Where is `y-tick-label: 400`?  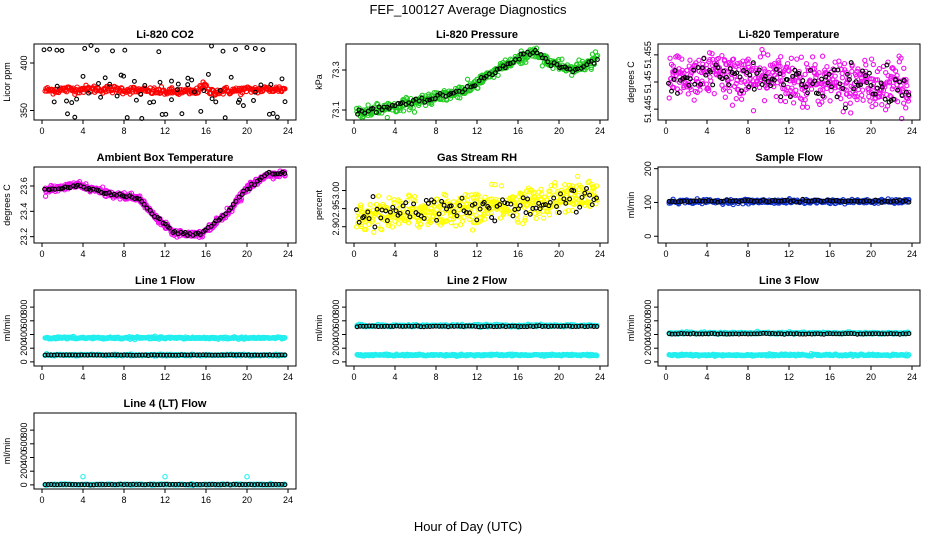
y-tick-label: 400 is located at coordinates (336, 334).